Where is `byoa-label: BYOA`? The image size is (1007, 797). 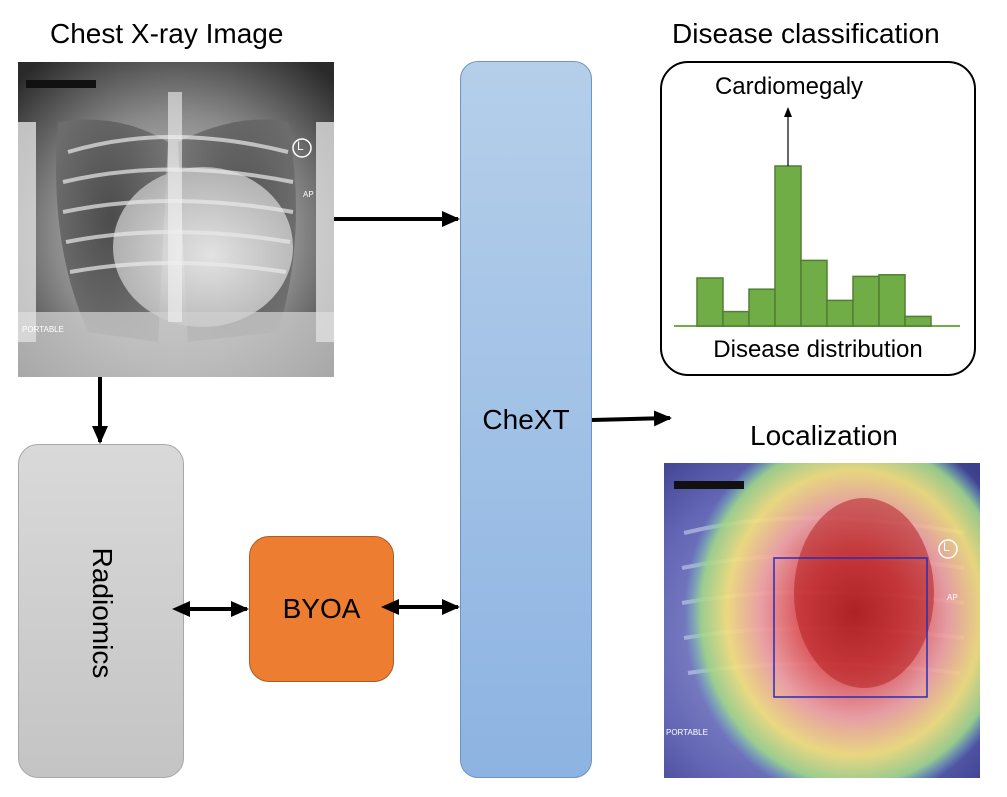
byoa-label: BYOA is located at coordinates (321, 608).